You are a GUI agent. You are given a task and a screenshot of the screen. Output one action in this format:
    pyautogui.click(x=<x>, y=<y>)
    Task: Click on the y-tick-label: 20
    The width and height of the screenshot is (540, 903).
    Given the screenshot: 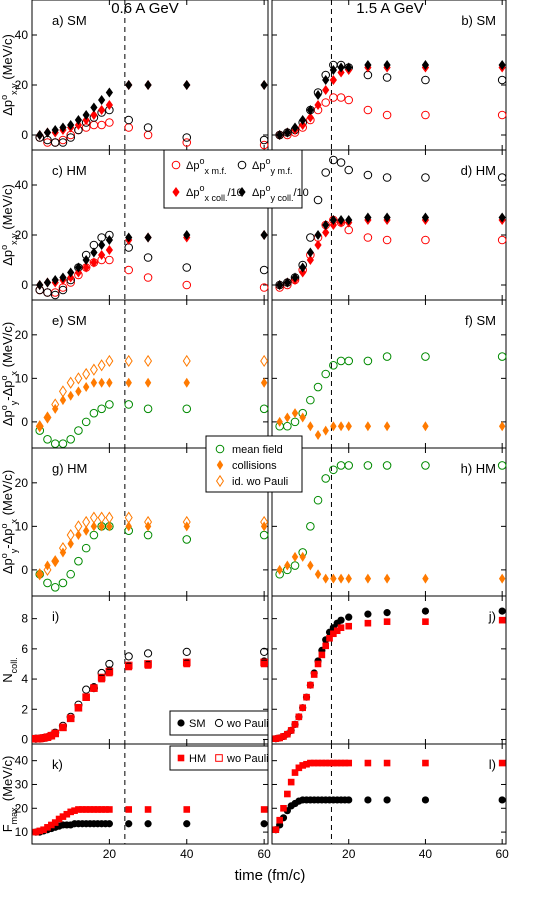 What is the action you would take?
    pyautogui.click(x=22, y=85)
    